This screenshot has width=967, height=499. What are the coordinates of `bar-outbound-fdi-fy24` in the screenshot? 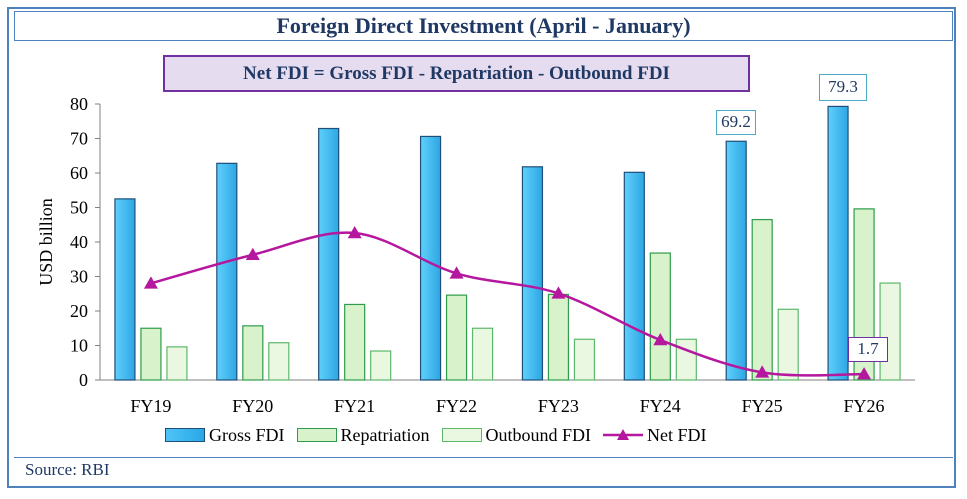 It's located at (686, 359).